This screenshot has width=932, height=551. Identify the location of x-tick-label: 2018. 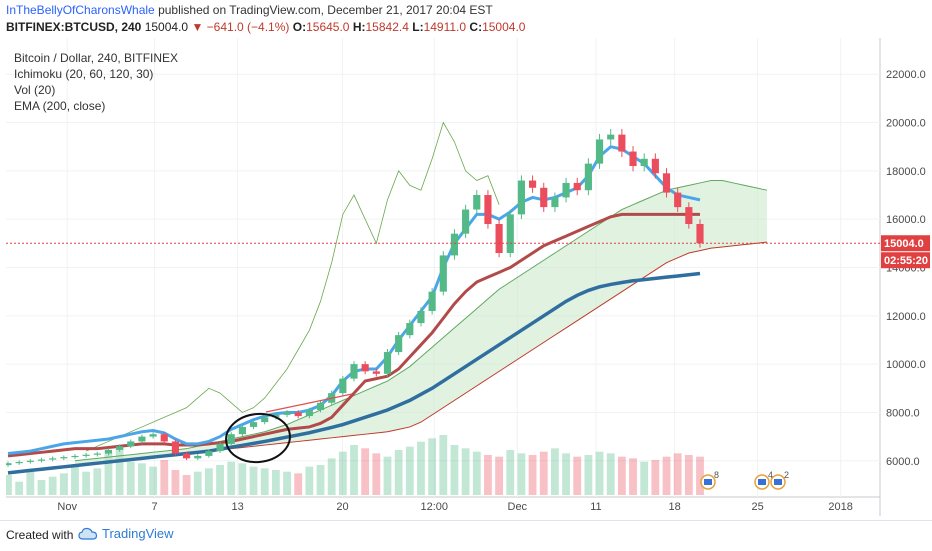
(840, 507).